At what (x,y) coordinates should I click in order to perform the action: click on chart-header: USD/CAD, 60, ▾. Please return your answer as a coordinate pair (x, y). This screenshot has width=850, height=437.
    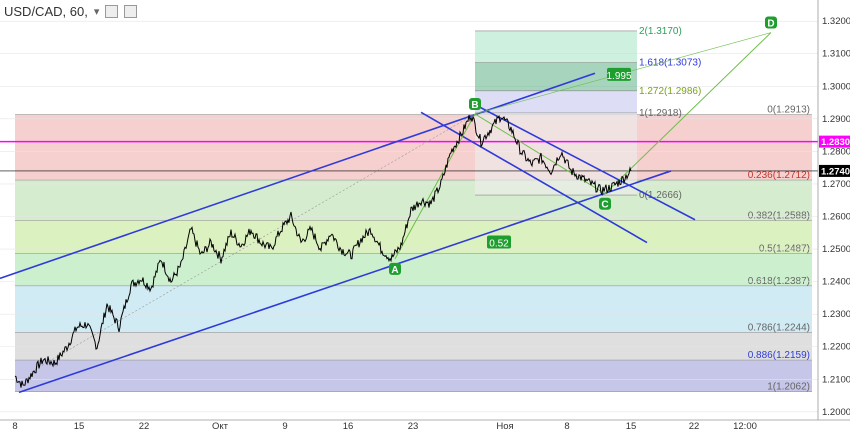
    Looking at the image, I should click on (69, 11).